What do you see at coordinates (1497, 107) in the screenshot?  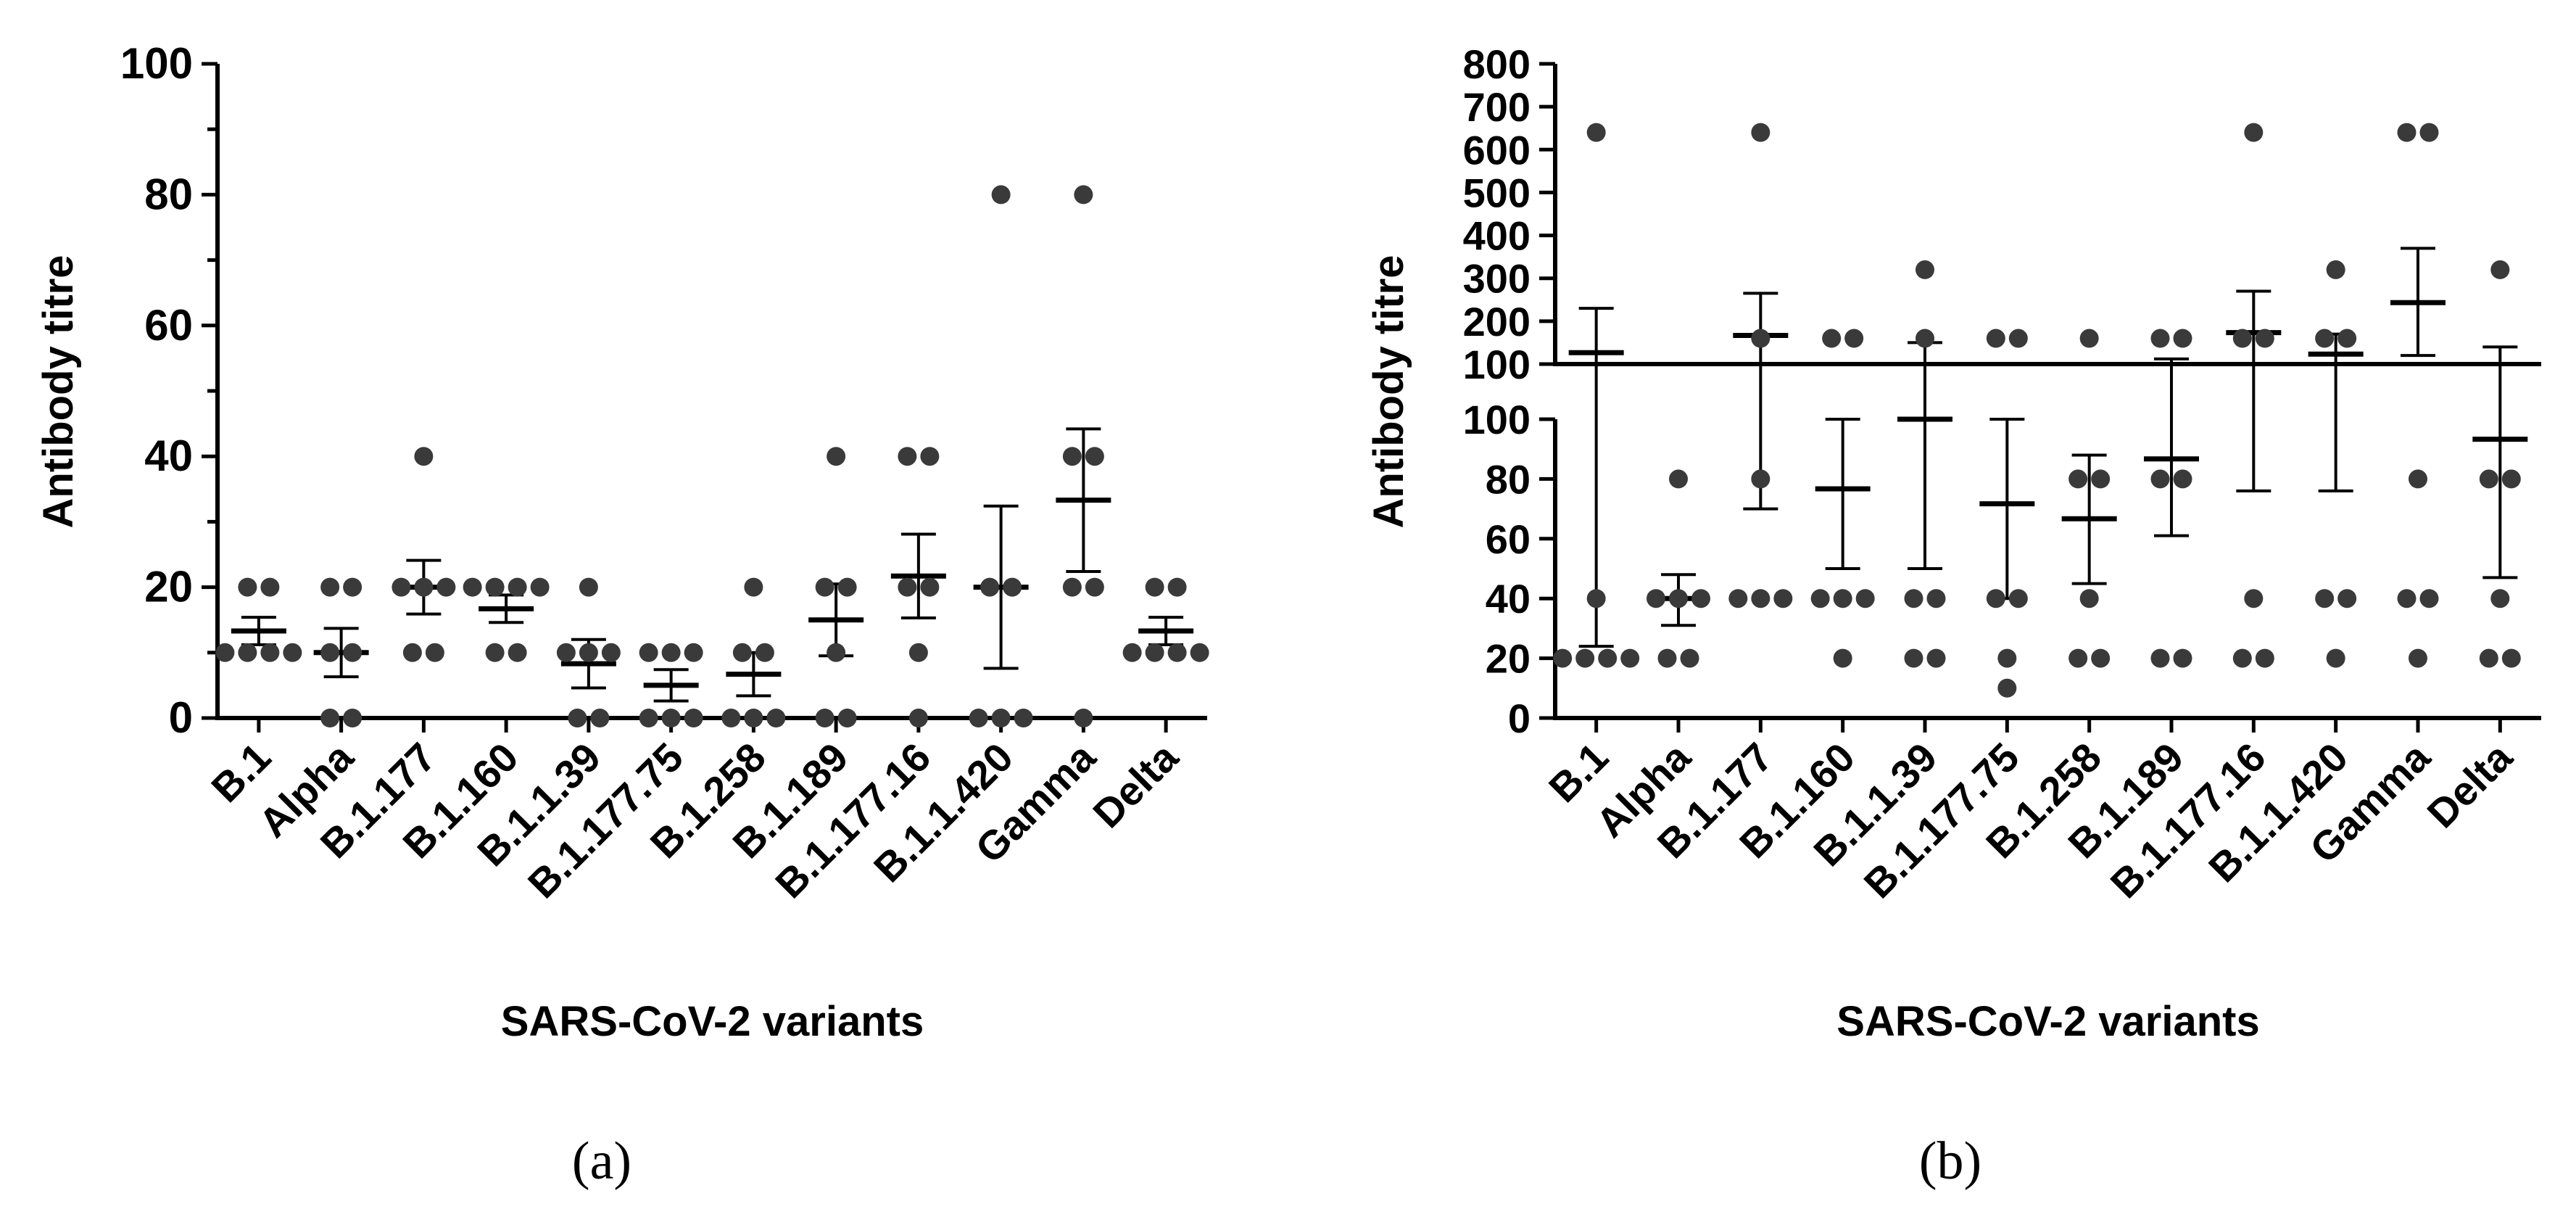 I see `y-tick-label: 700` at bounding box center [1497, 107].